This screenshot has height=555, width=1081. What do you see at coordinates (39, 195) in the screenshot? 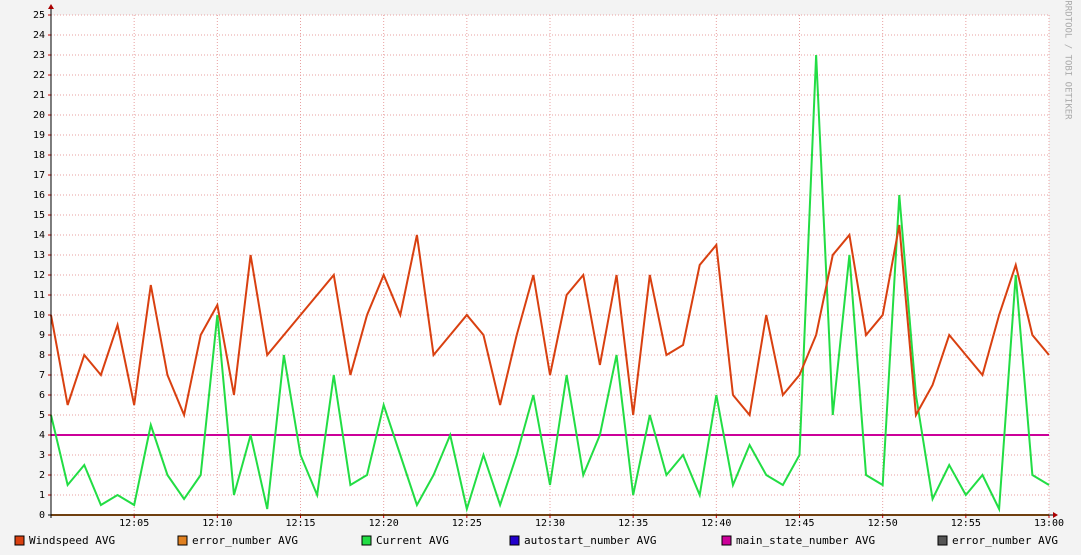
I see `y-tick-label: 16` at bounding box center [39, 195].